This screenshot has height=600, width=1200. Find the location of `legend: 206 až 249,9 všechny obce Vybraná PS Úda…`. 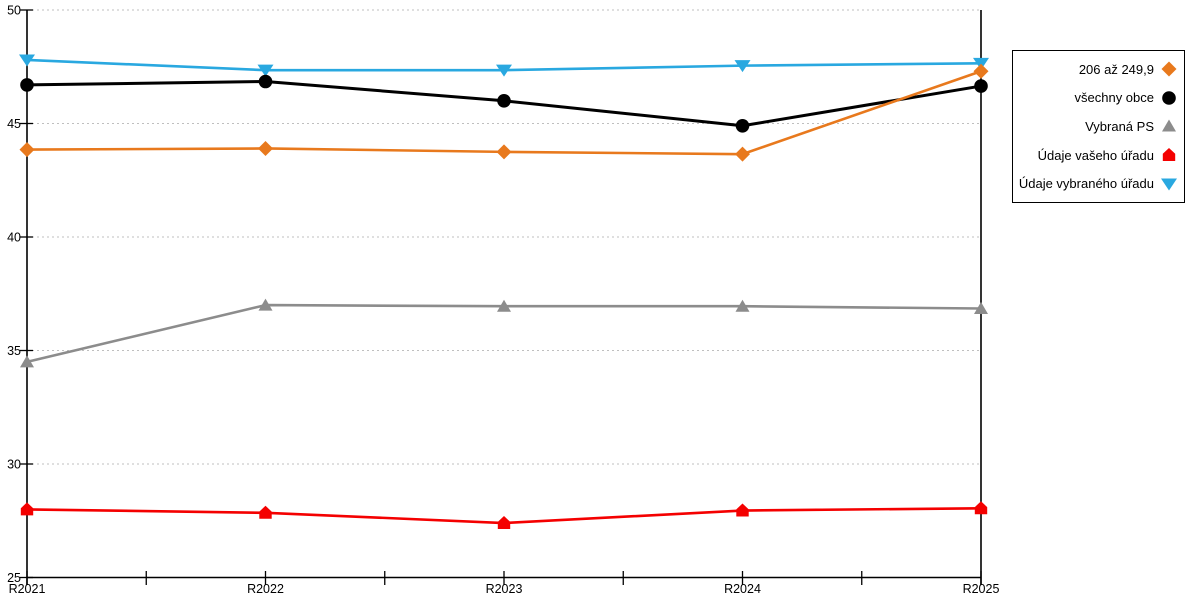

legend: 206 až 249,9 všechny obce Vybraná PS Úda… is located at coordinates (1098, 126).